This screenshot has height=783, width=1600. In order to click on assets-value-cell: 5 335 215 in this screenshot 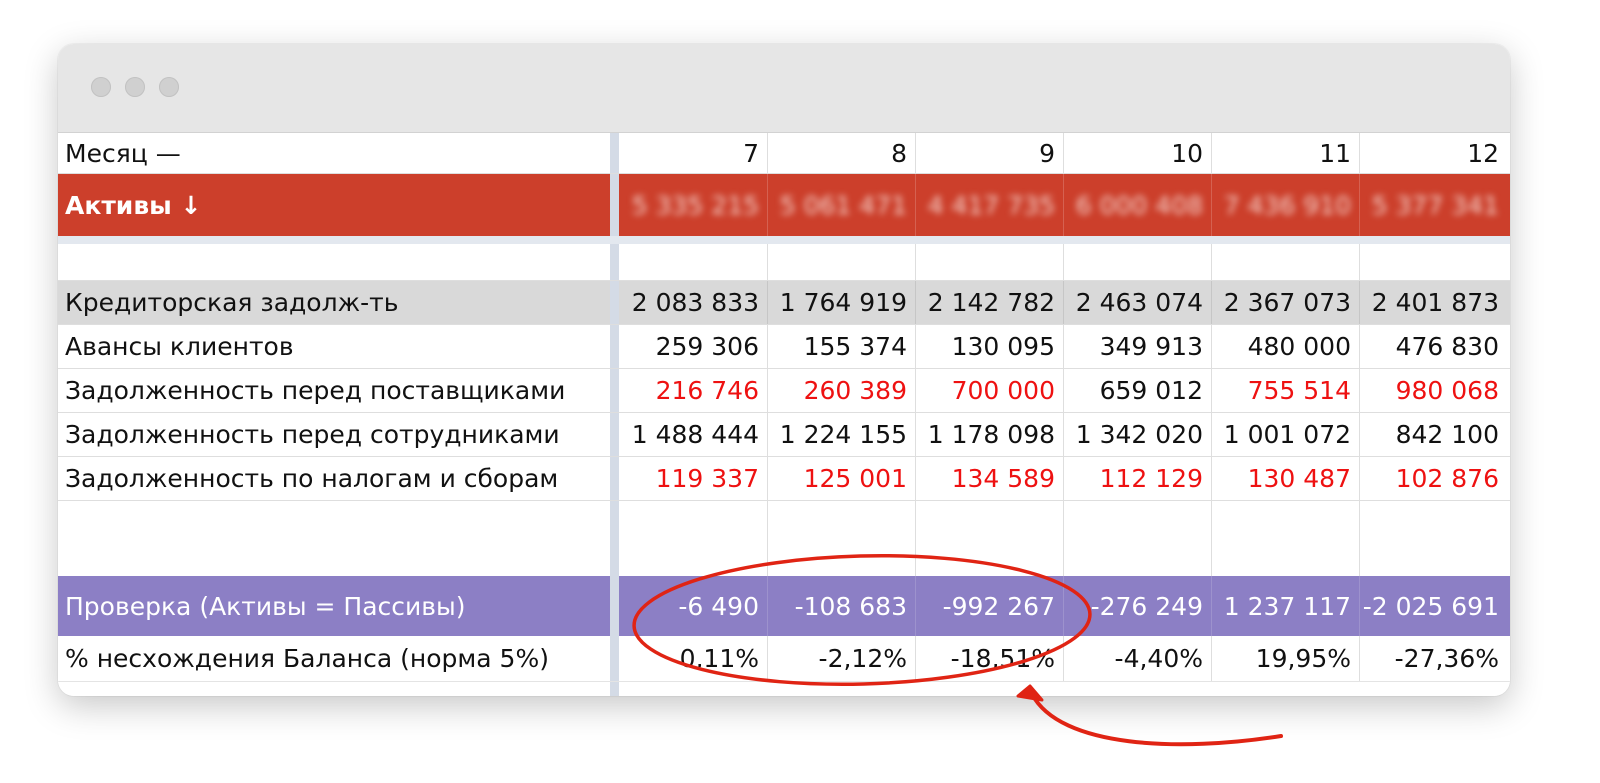, I will do `click(693, 205)`.